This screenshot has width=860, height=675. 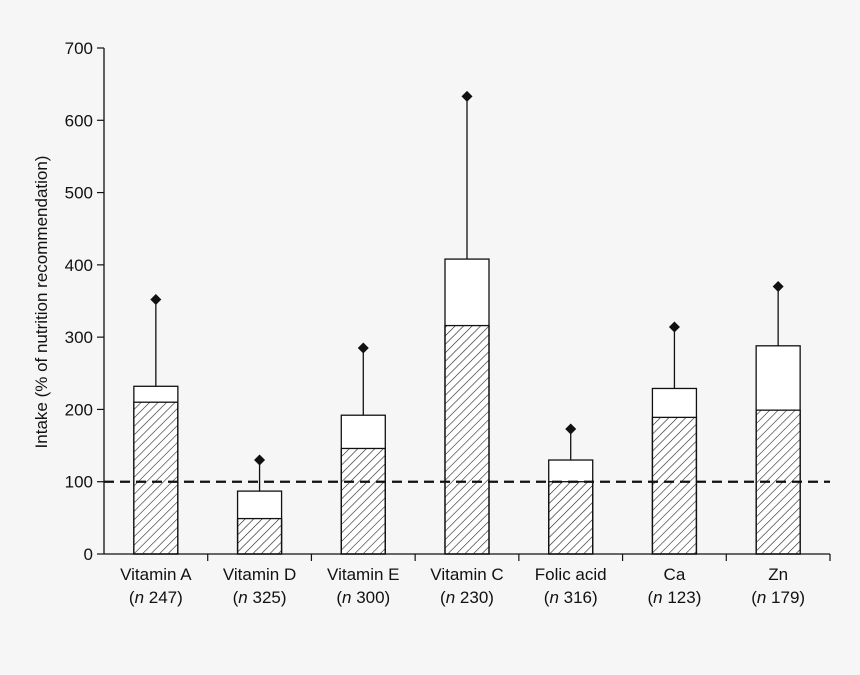 What do you see at coordinates (79, 265) in the screenshot?
I see `y-tick-label: 400` at bounding box center [79, 265].